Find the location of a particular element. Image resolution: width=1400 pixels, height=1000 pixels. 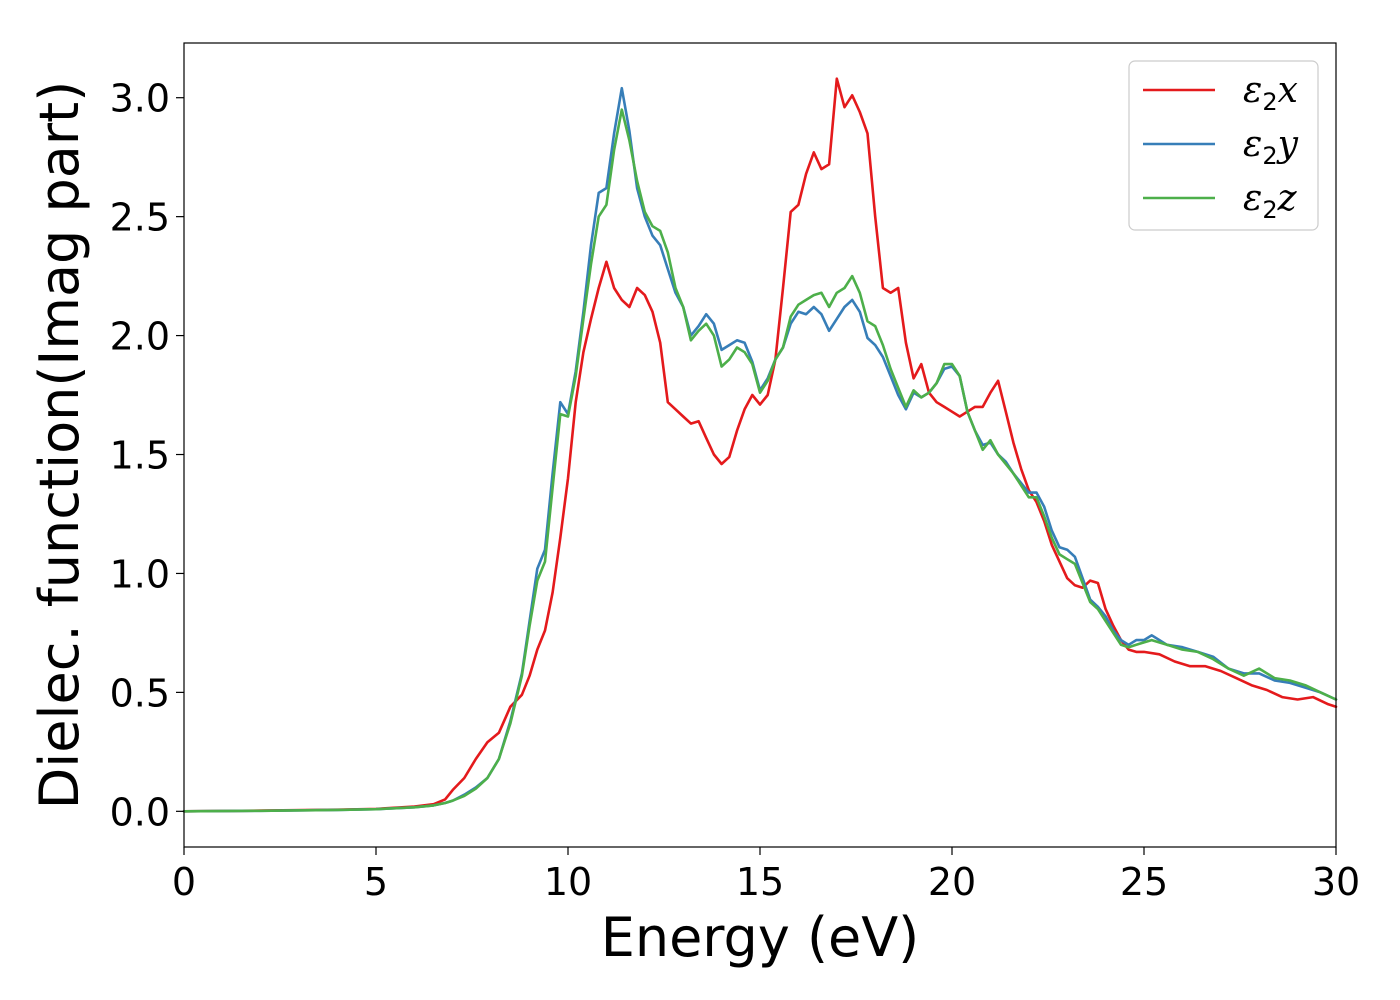

legend-box is located at coordinates (1223, 145).